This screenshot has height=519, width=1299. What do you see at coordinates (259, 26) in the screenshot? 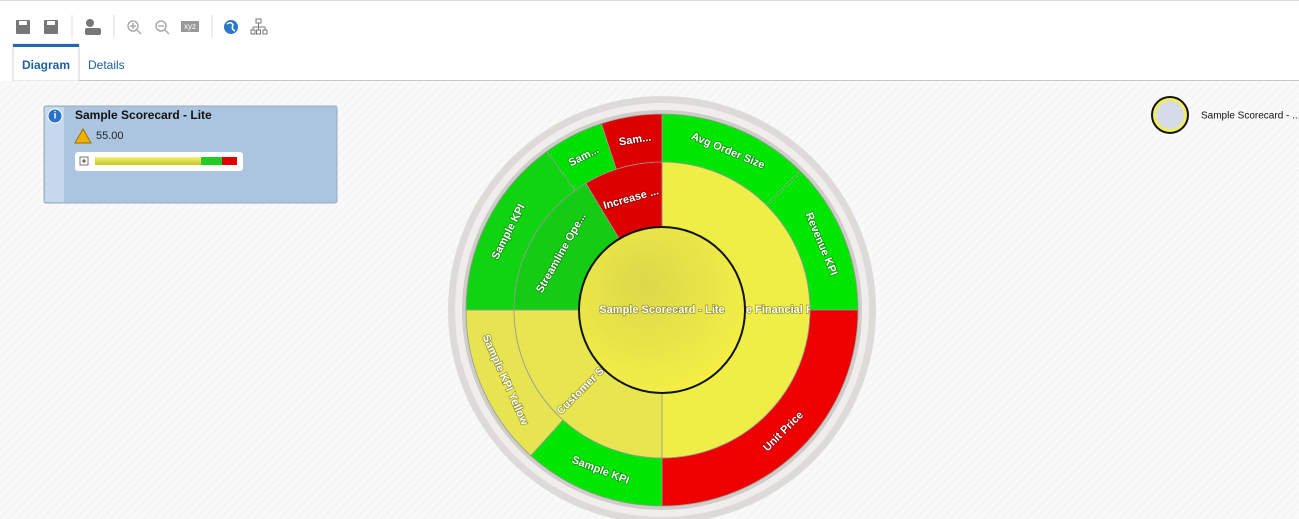
I see `hierarchy-icon` at bounding box center [259, 26].